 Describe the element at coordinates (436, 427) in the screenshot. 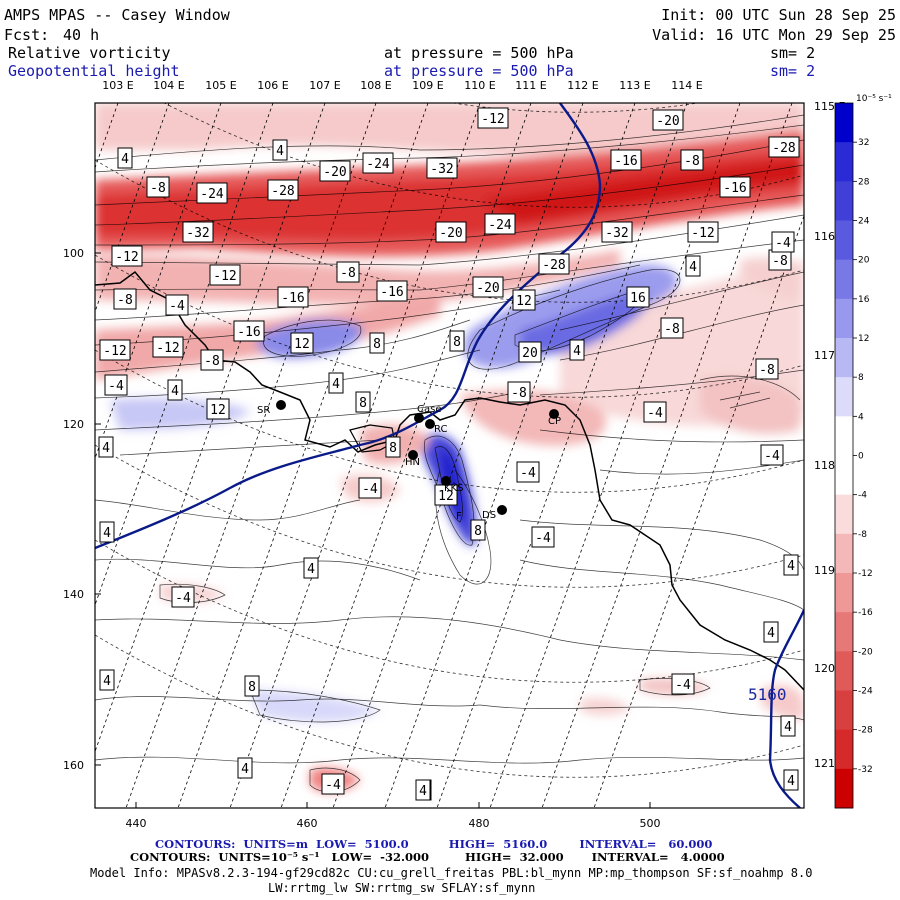

I see `station-marker: RC` at that location.